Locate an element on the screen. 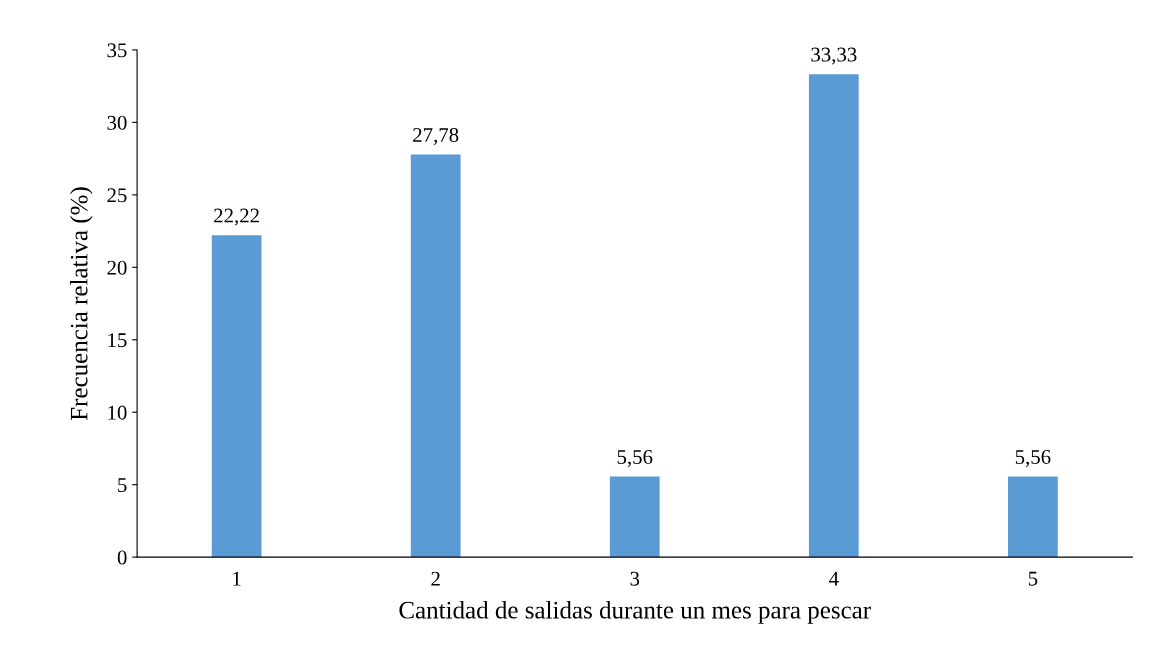 The height and width of the screenshot is (657, 1152). x-tick-label: 1 is located at coordinates (237, 578).